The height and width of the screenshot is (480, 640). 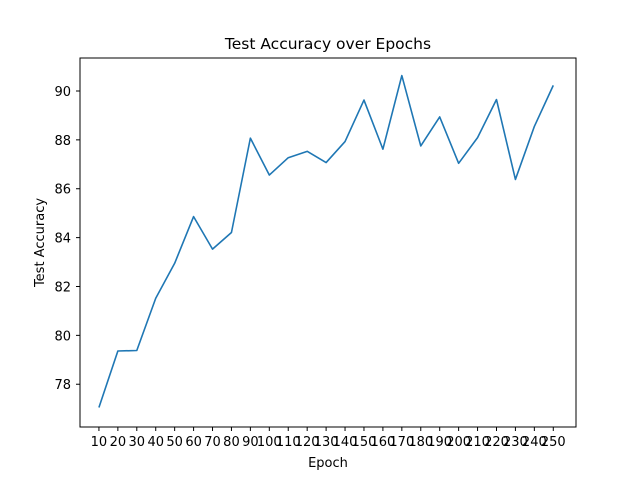 What do you see at coordinates (515, 442) in the screenshot?
I see `x-tick-label: 230` at bounding box center [515, 442].